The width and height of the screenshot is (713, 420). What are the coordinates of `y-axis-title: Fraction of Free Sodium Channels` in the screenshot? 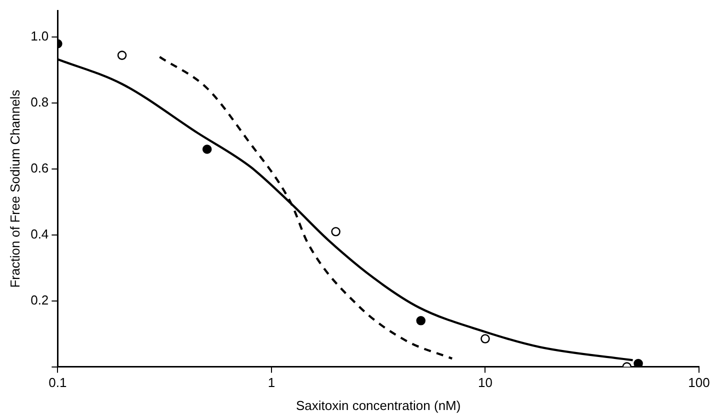 It's located at (14, 188).